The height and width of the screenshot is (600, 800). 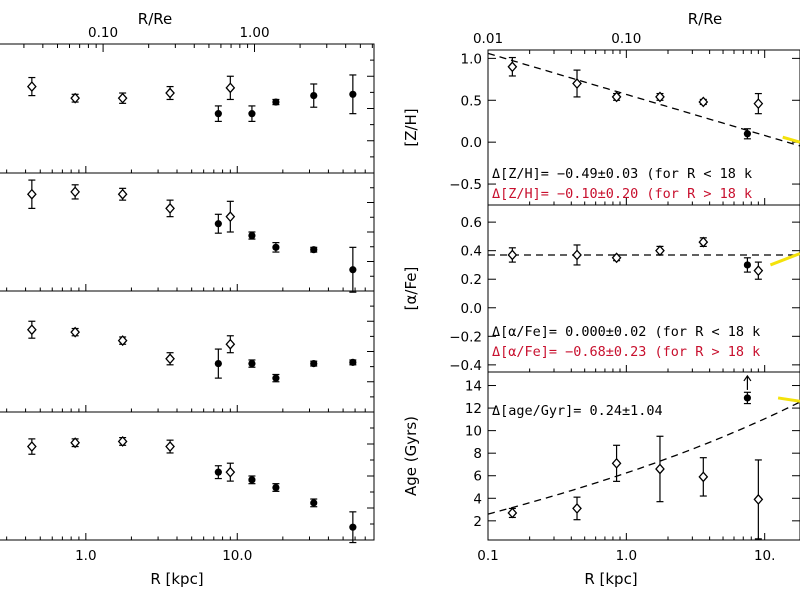 What do you see at coordinates (764, 556) in the screenshot?
I see `x-tick-label: 10.` at bounding box center [764, 556].